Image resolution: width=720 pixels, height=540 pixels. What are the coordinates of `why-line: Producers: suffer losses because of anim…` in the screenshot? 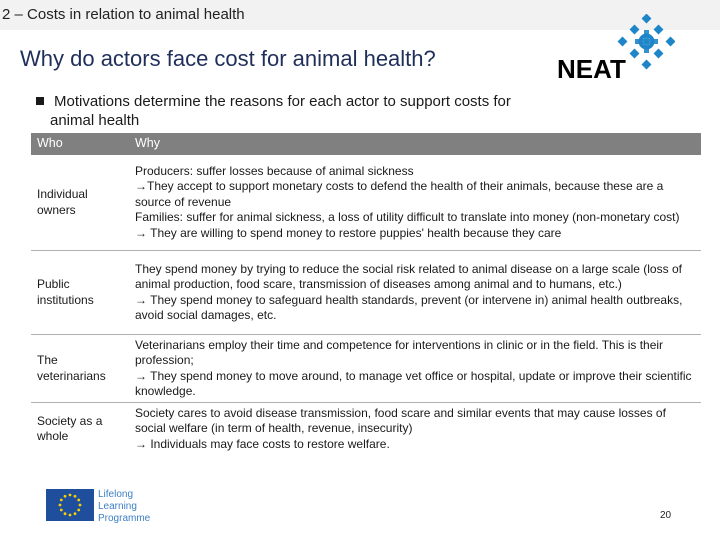 It's located at (274, 170).